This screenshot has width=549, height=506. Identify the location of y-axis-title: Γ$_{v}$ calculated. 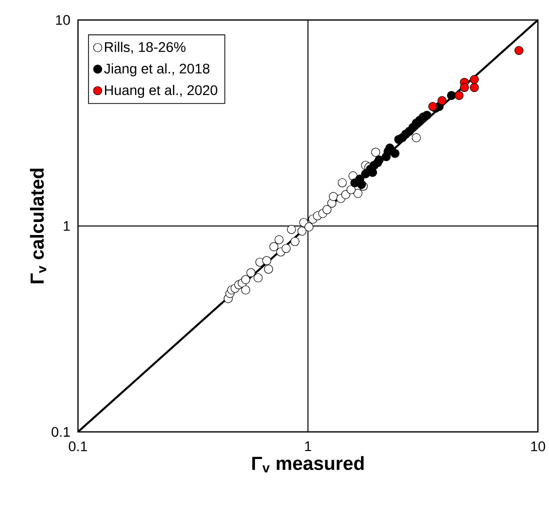
(38, 226).